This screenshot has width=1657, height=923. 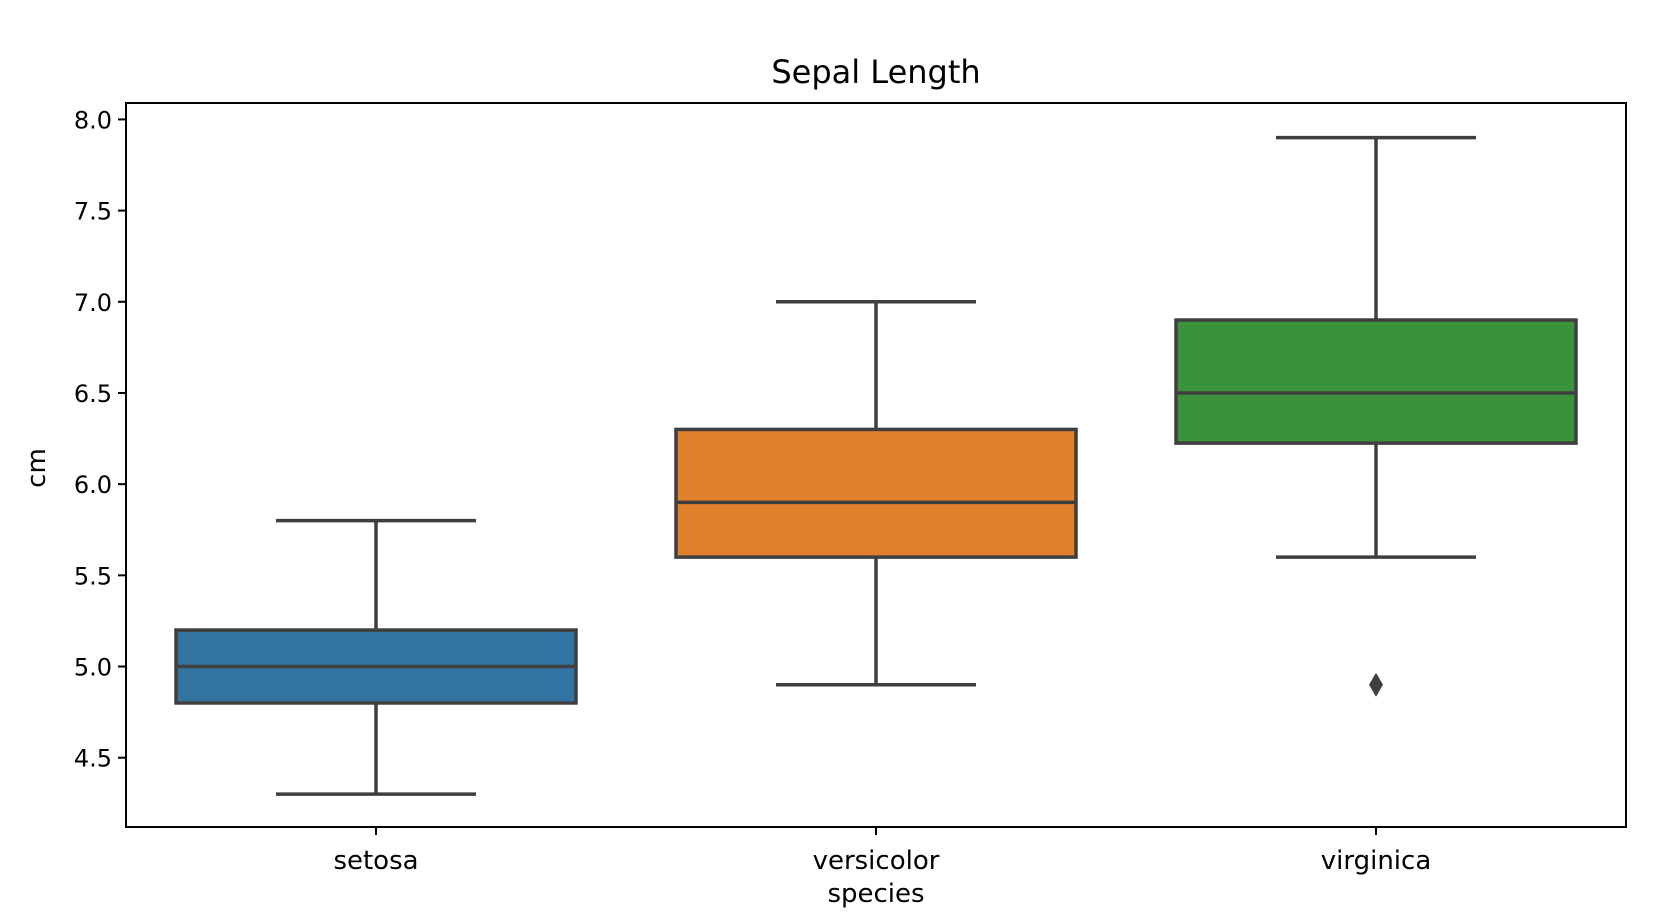 I want to click on y-axis-label: cm, so click(x=37, y=468).